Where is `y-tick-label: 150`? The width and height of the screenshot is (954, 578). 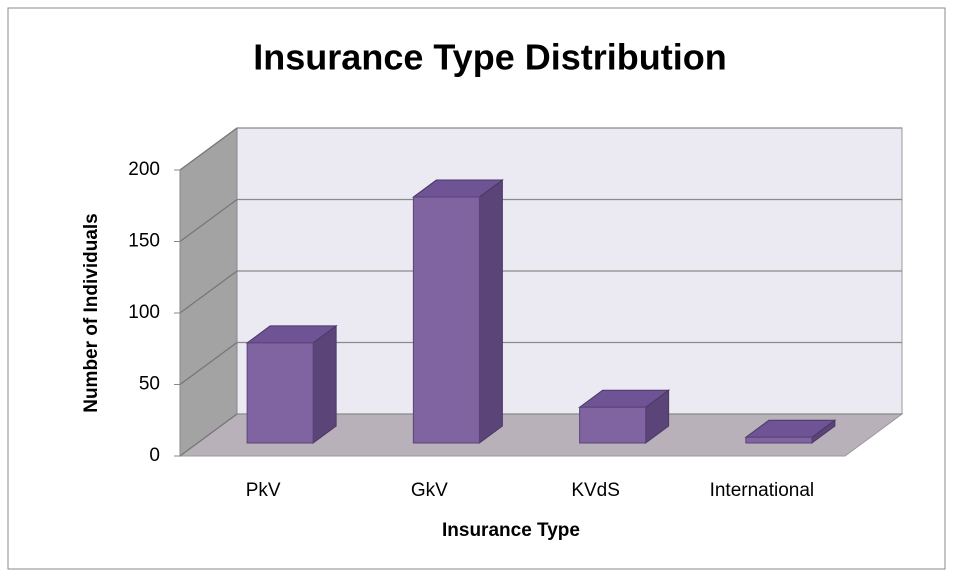
y-tick-label: 150 is located at coordinates (144, 241).